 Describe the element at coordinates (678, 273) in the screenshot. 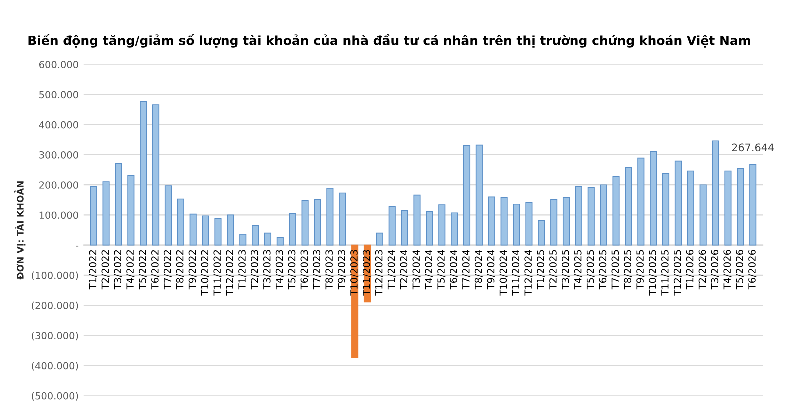

I see `x-tick-label: T12/2025` at that location.